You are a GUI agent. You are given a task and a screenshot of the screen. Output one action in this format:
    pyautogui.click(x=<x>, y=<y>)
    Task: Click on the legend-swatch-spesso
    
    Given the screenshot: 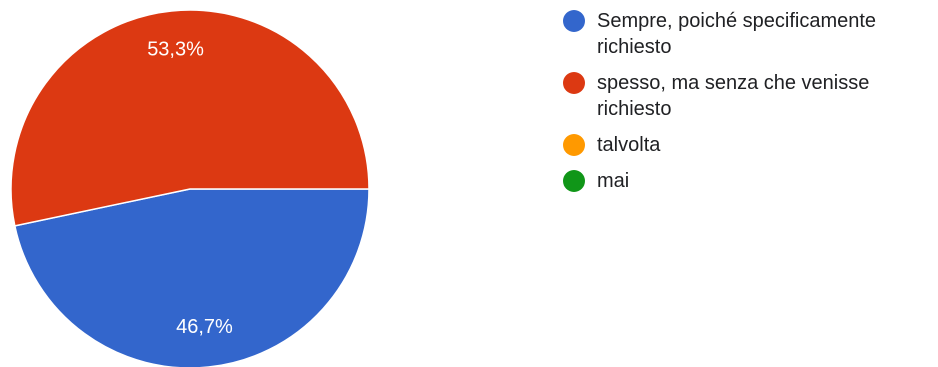 What is the action you would take?
    pyautogui.click(x=574, y=83)
    